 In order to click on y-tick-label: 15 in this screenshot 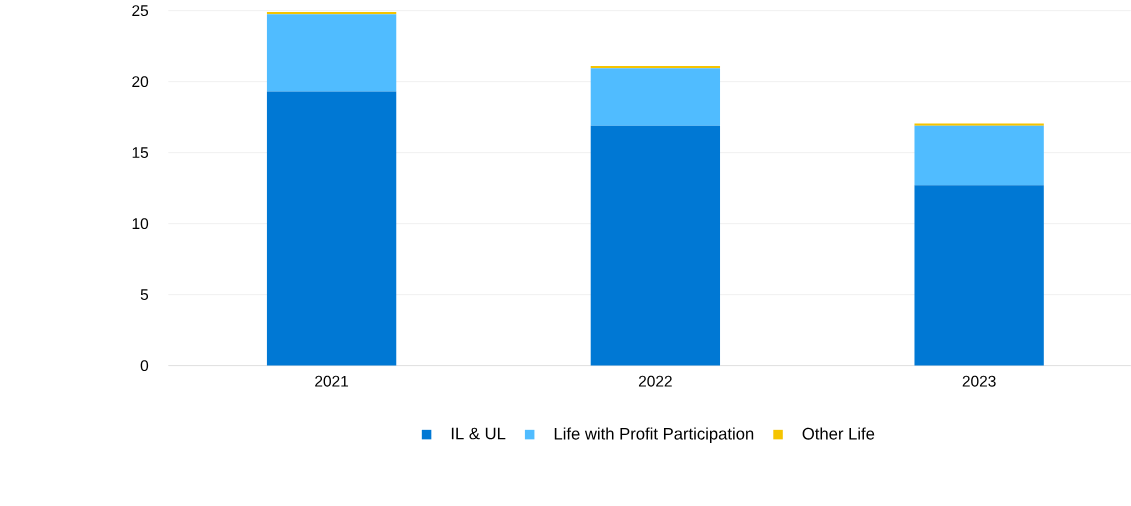, I will do `click(140, 152)`.